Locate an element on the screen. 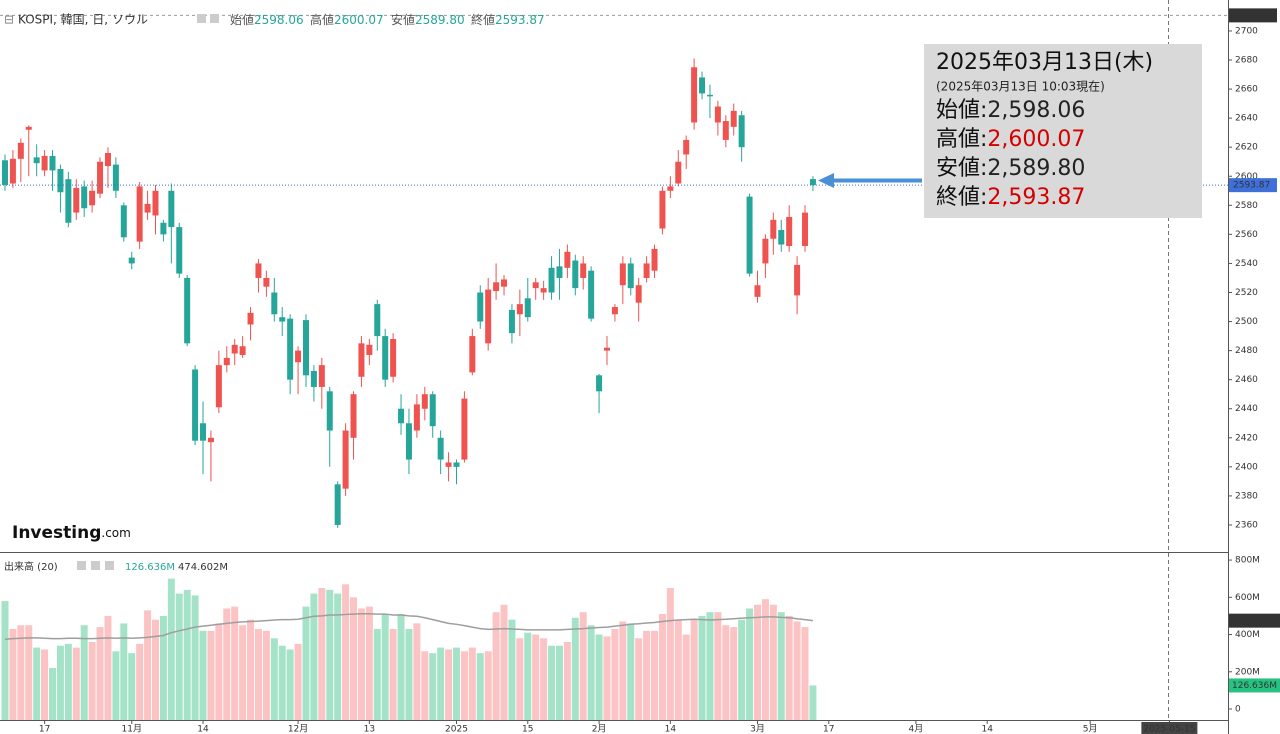 This screenshot has width=1280, height=734. header-items: 始値2598.06 高値2600.07 安値2589.80 終値2593.87 is located at coordinates (387, 19).